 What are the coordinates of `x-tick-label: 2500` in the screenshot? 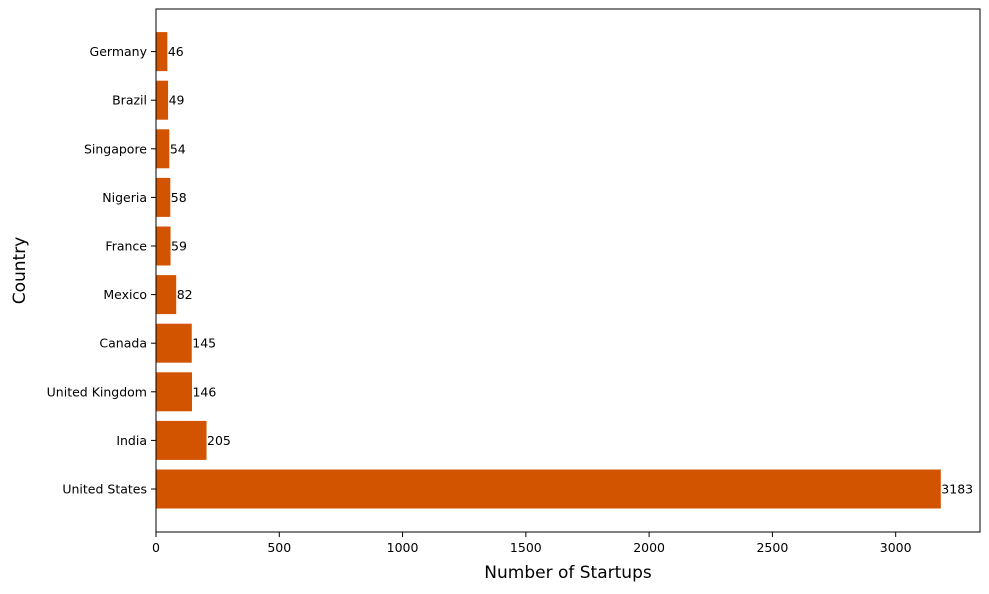 It's located at (772, 547).